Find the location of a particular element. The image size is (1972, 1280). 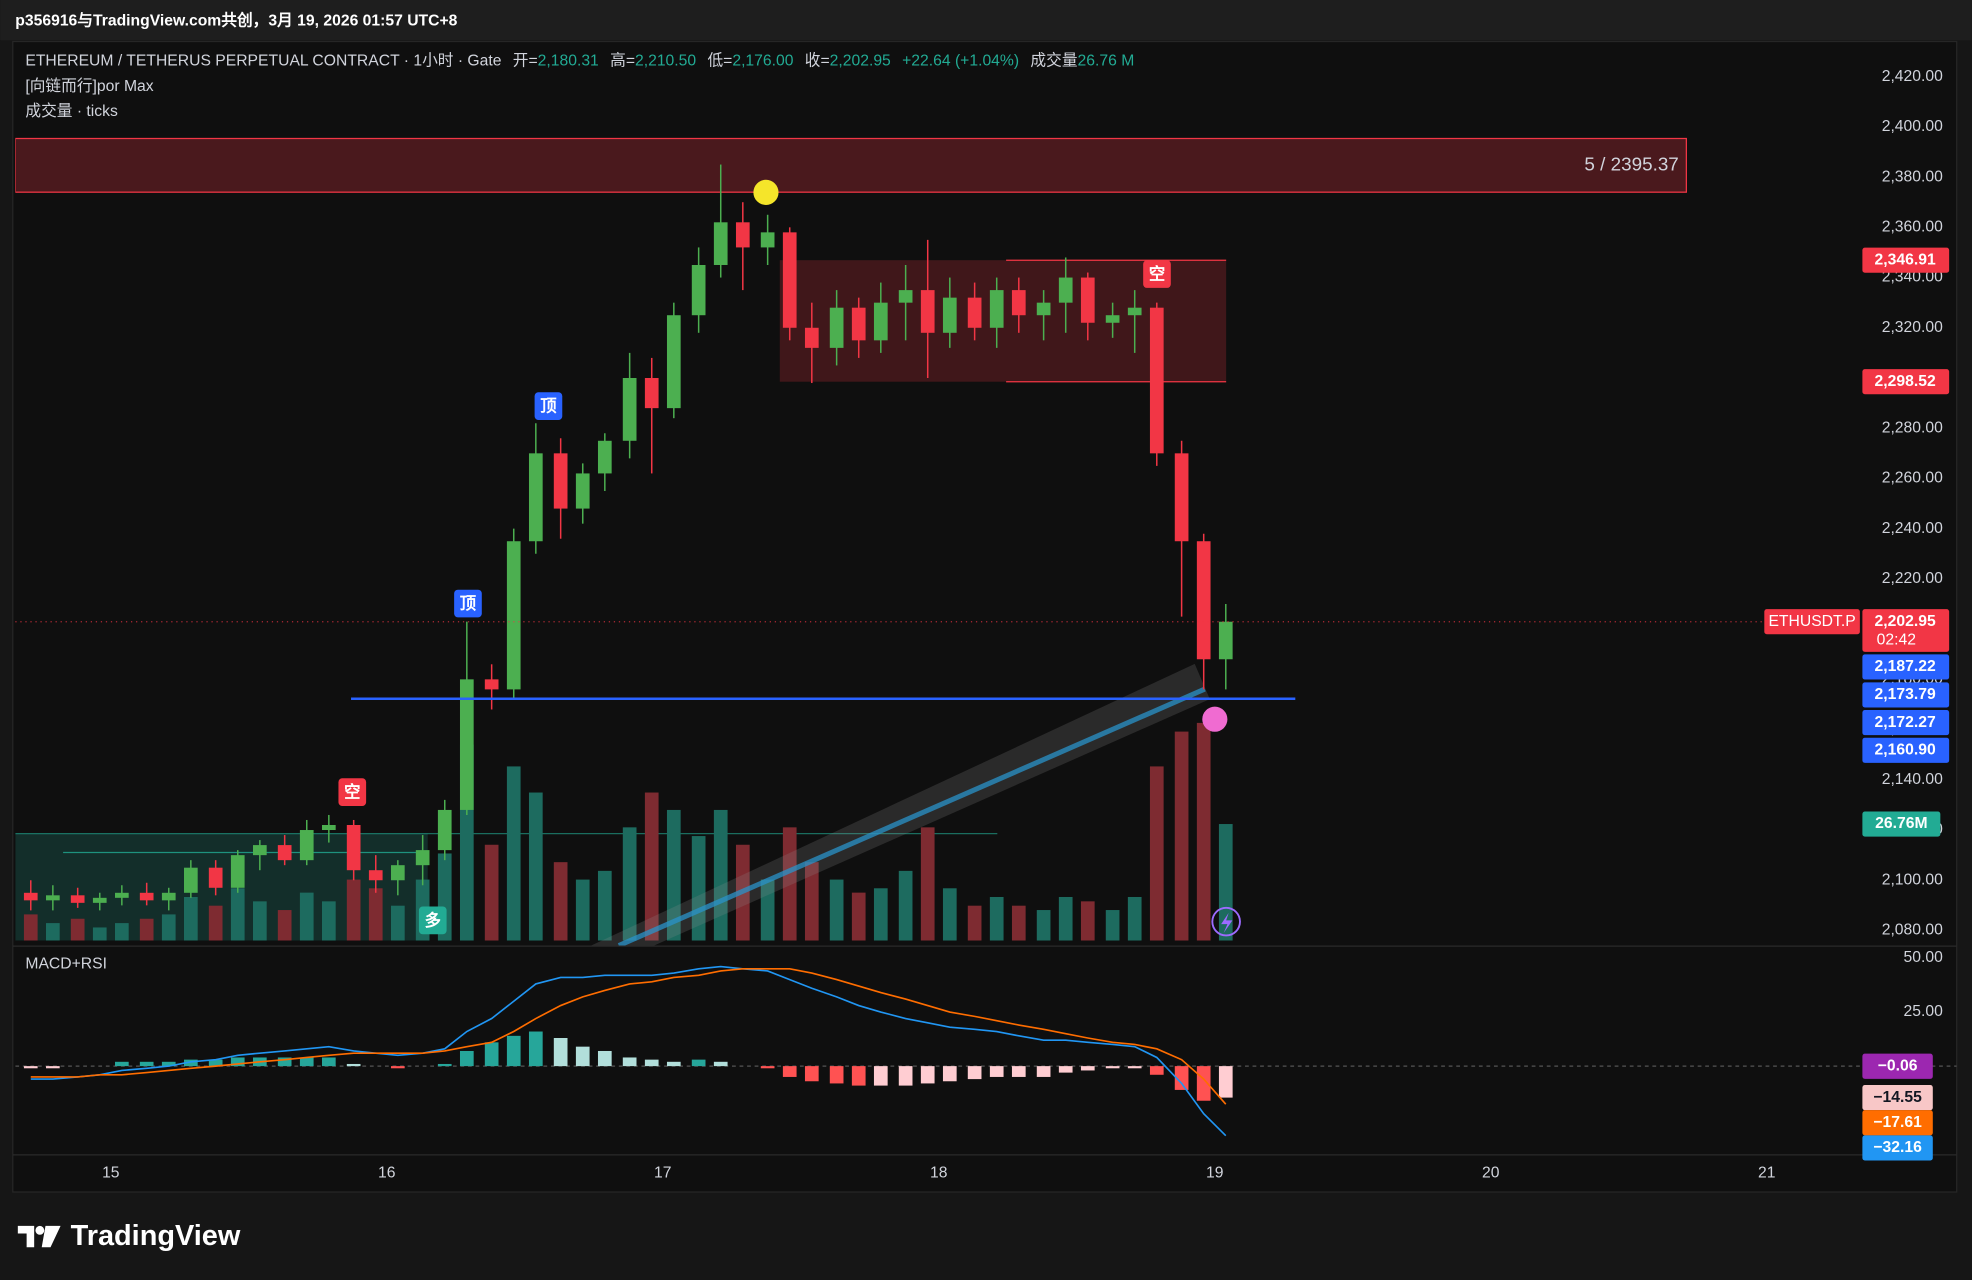

x-tick-label: 16 is located at coordinates (387, 1172).